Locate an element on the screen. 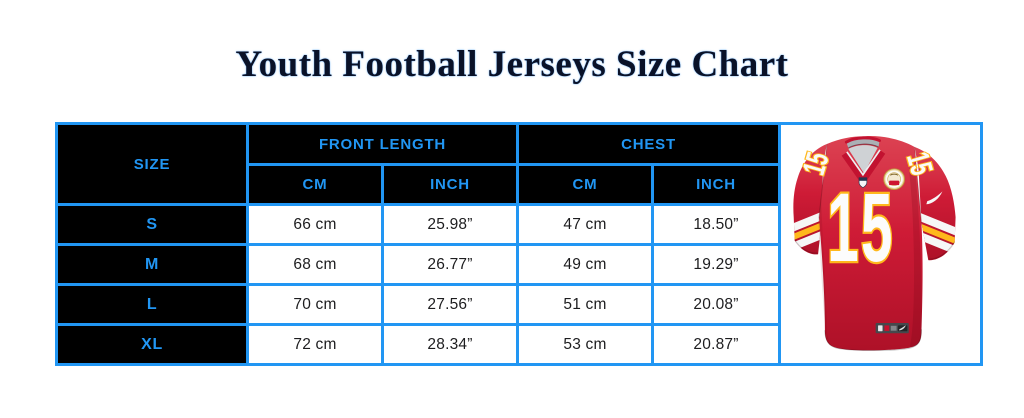 The height and width of the screenshot is (418, 1024). front-inch-l: 27.56” is located at coordinates (450, 304).